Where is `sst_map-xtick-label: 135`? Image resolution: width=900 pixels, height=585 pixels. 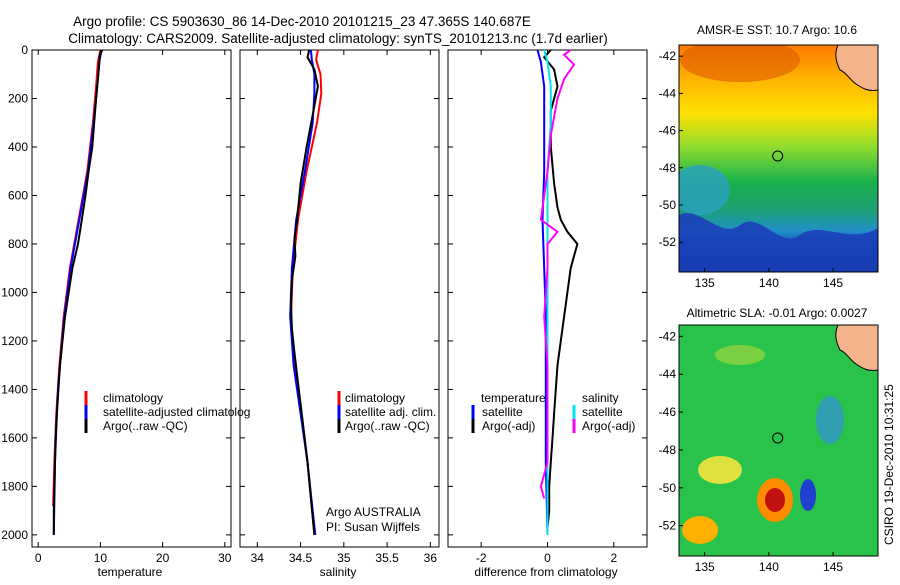
sst_map-xtick-label: 135 is located at coordinates (705, 283).